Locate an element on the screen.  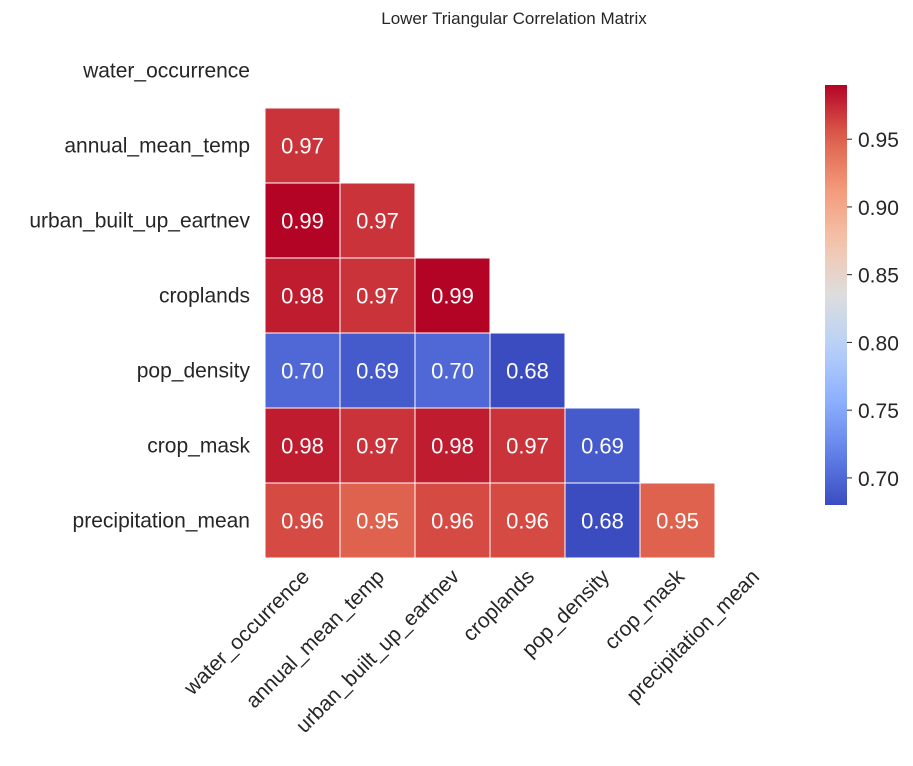
heatmap-cell-pop_density-croplands is located at coordinates (527, 370).